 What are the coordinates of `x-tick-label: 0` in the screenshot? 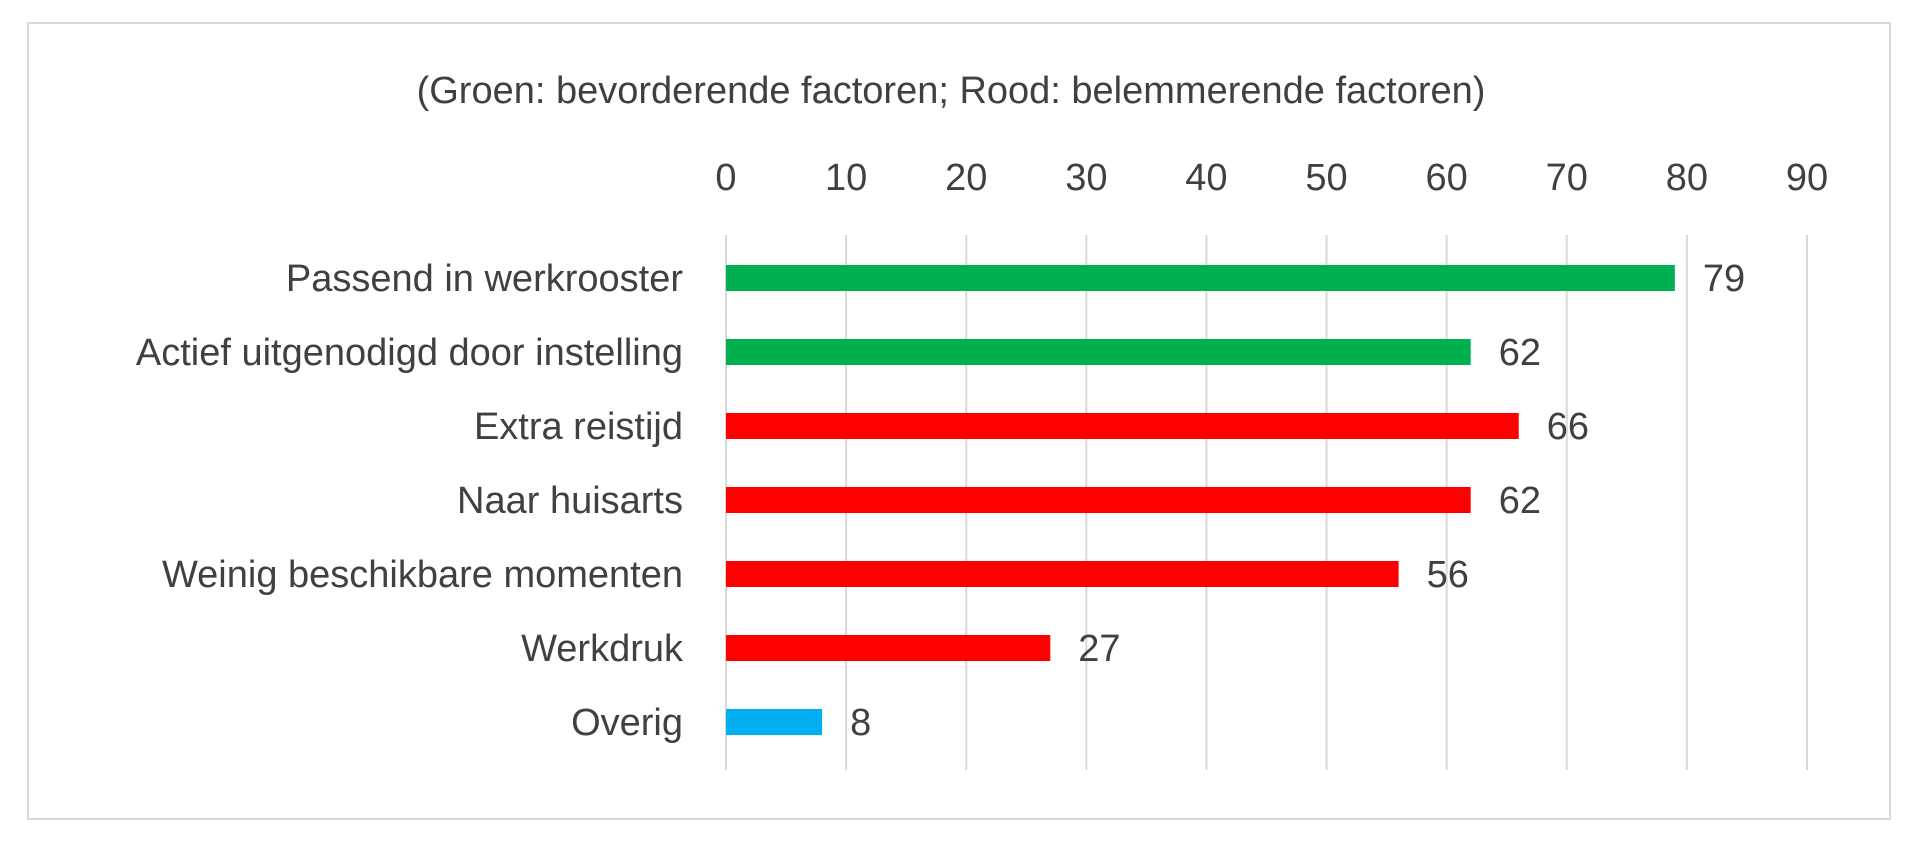 It's located at (725, 178).